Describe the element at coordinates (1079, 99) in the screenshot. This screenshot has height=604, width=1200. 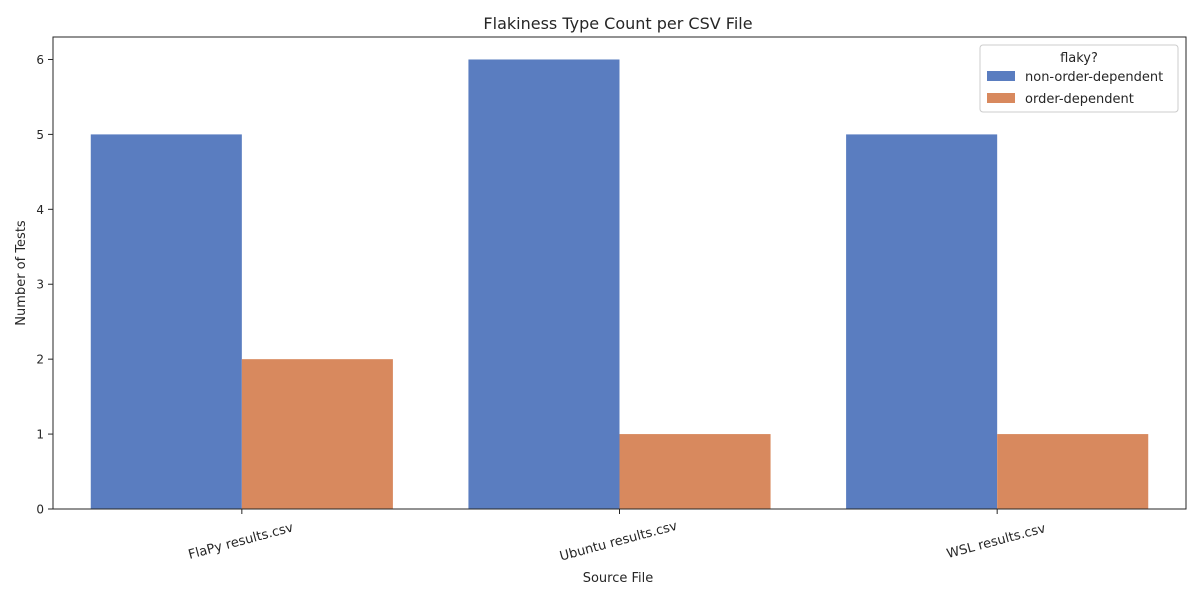
I see `legend-label-order-dependent: order-dependent` at that location.